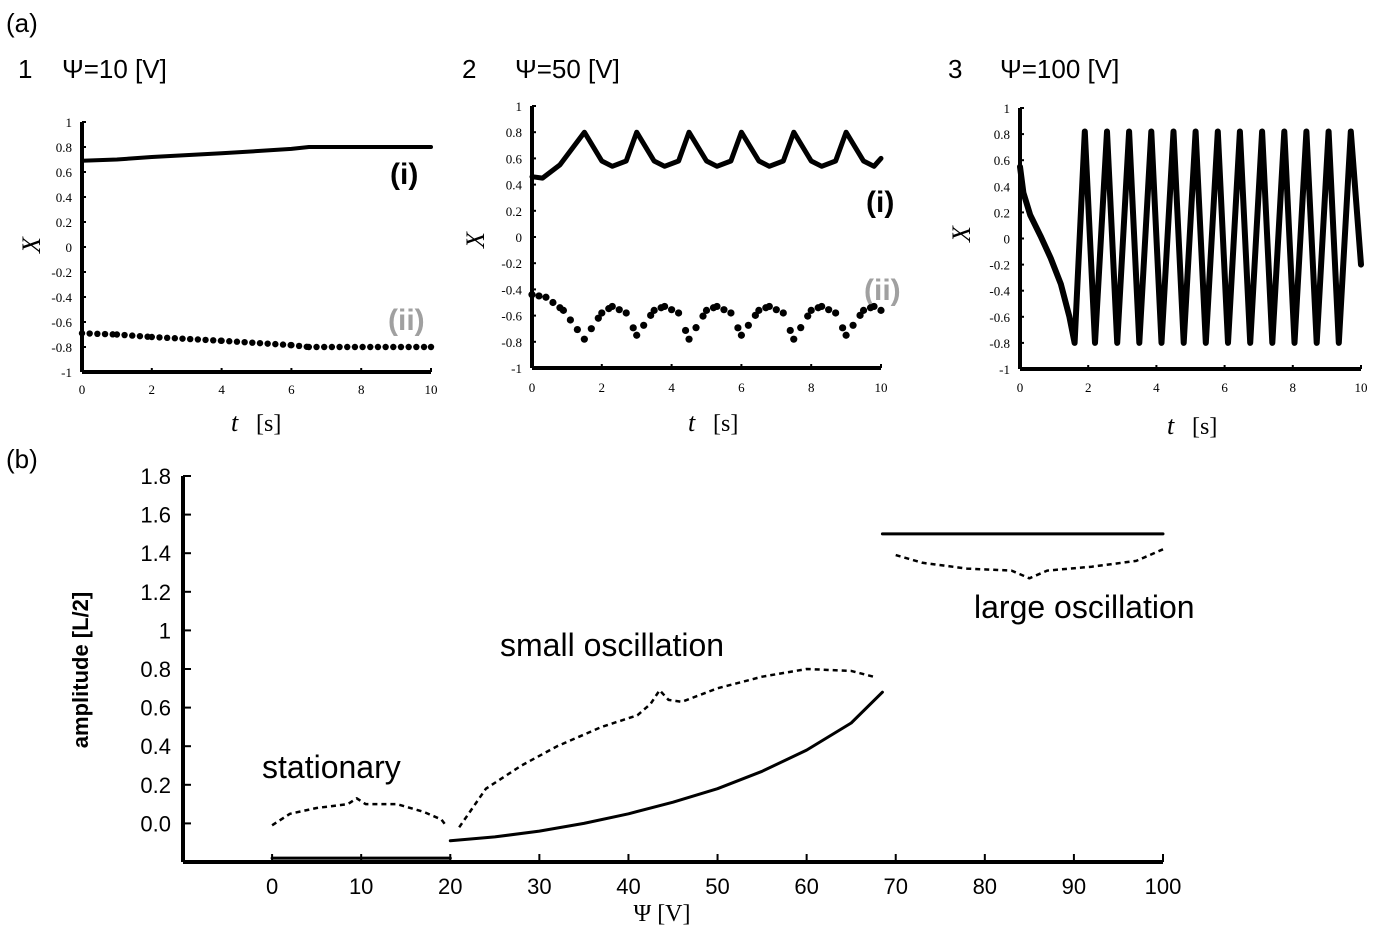  What do you see at coordinates (539, 886) in the screenshot?
I see `x-tick-label: 30` at bounding box center [539, 886].